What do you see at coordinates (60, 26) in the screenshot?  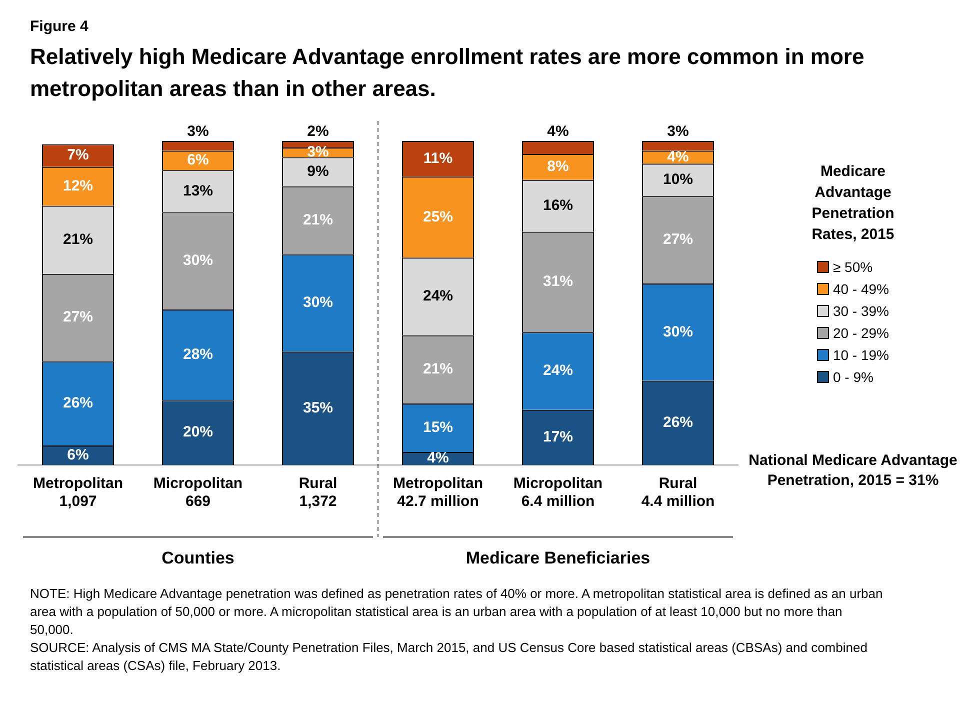 I see `chart-subtitle: Figure 4` at bounding box center [60, 26].